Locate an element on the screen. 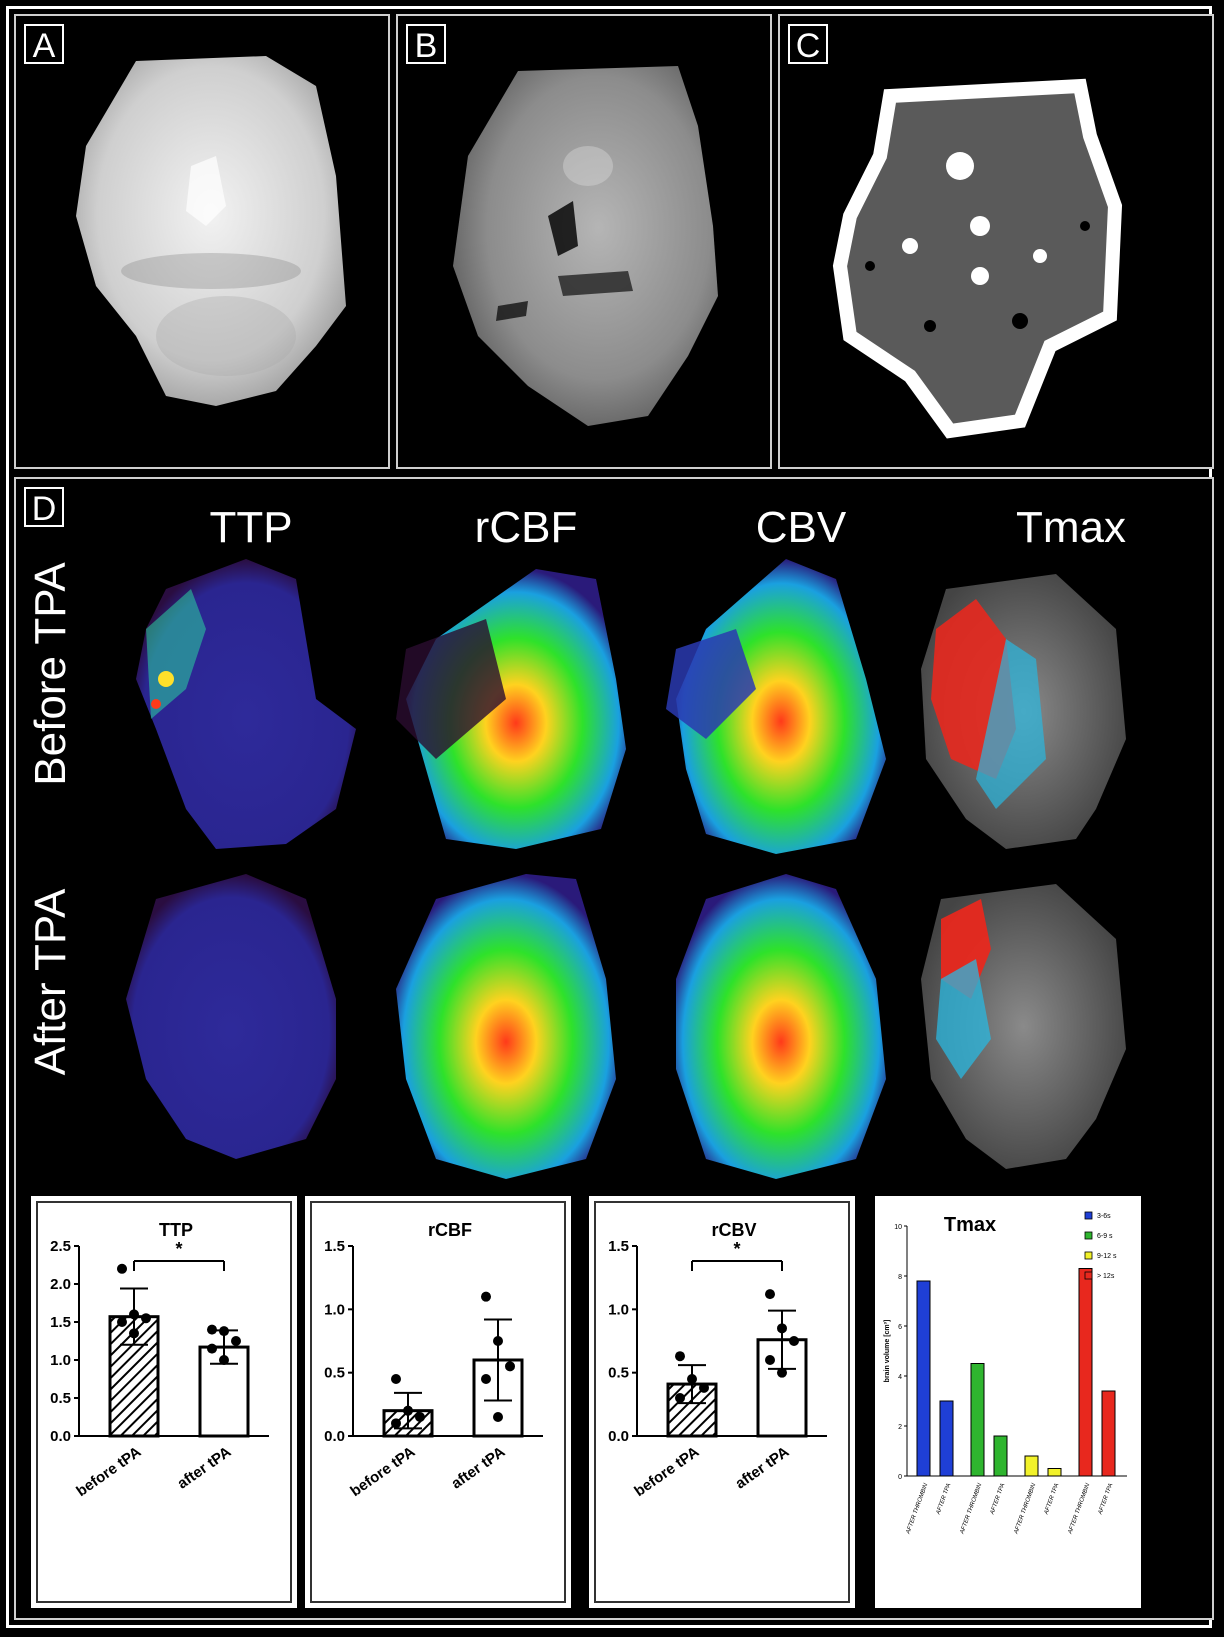 The height and width of the screenshot is (1637, 1224). panel-a: A is located at coordinates (202, 241).